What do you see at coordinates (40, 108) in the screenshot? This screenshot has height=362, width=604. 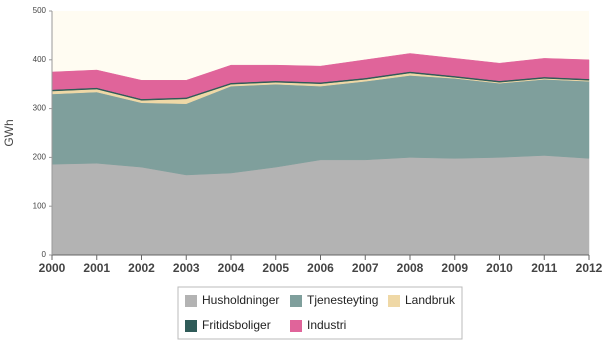 I see `y-tick-label: 300` at bounding box center [40, 108].